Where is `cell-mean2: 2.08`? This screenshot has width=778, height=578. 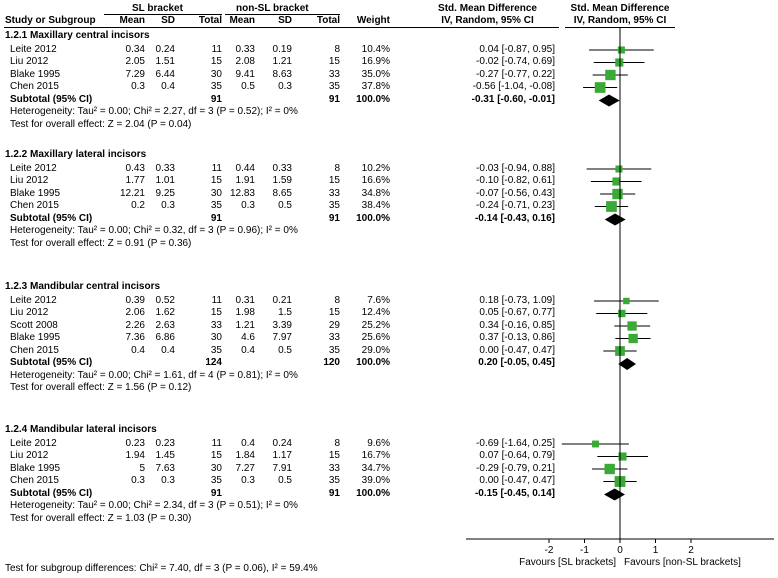
cell-mean2: 2.08 is located at coordinates (245, 61).